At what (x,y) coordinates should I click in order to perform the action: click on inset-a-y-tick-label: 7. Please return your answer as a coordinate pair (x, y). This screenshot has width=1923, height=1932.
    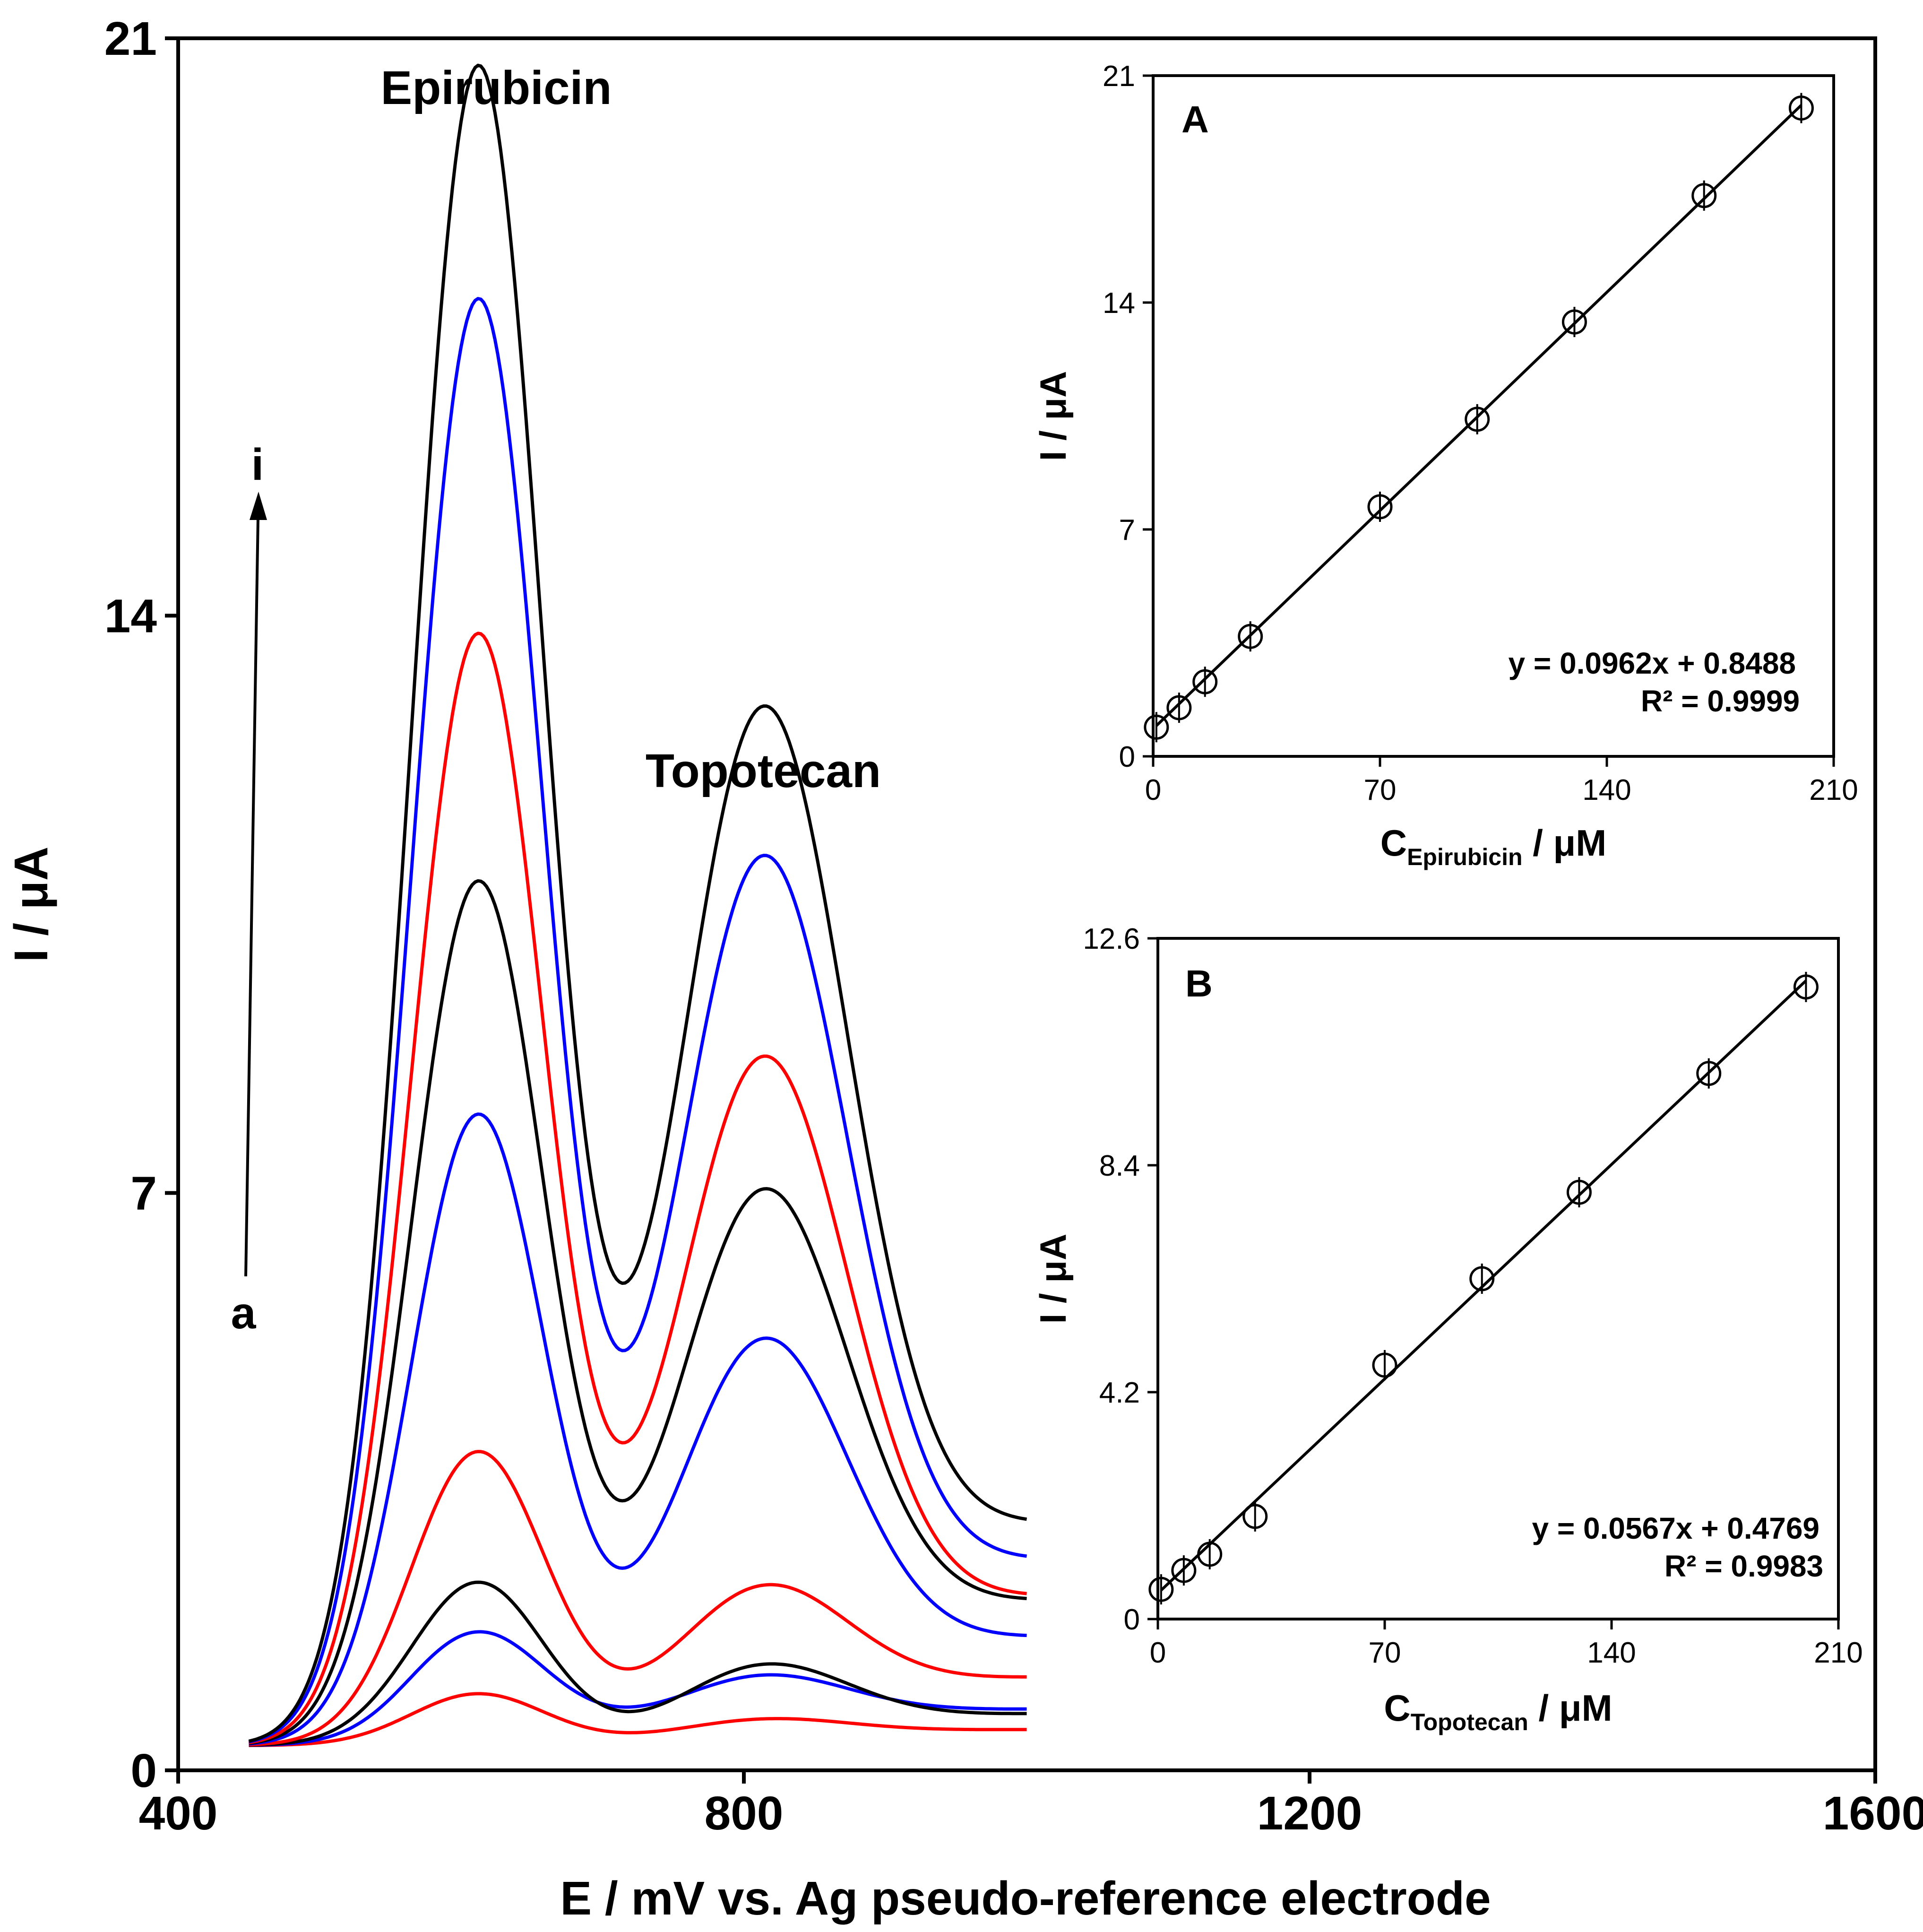
    Looking at the image, I should click on (1127, 530).